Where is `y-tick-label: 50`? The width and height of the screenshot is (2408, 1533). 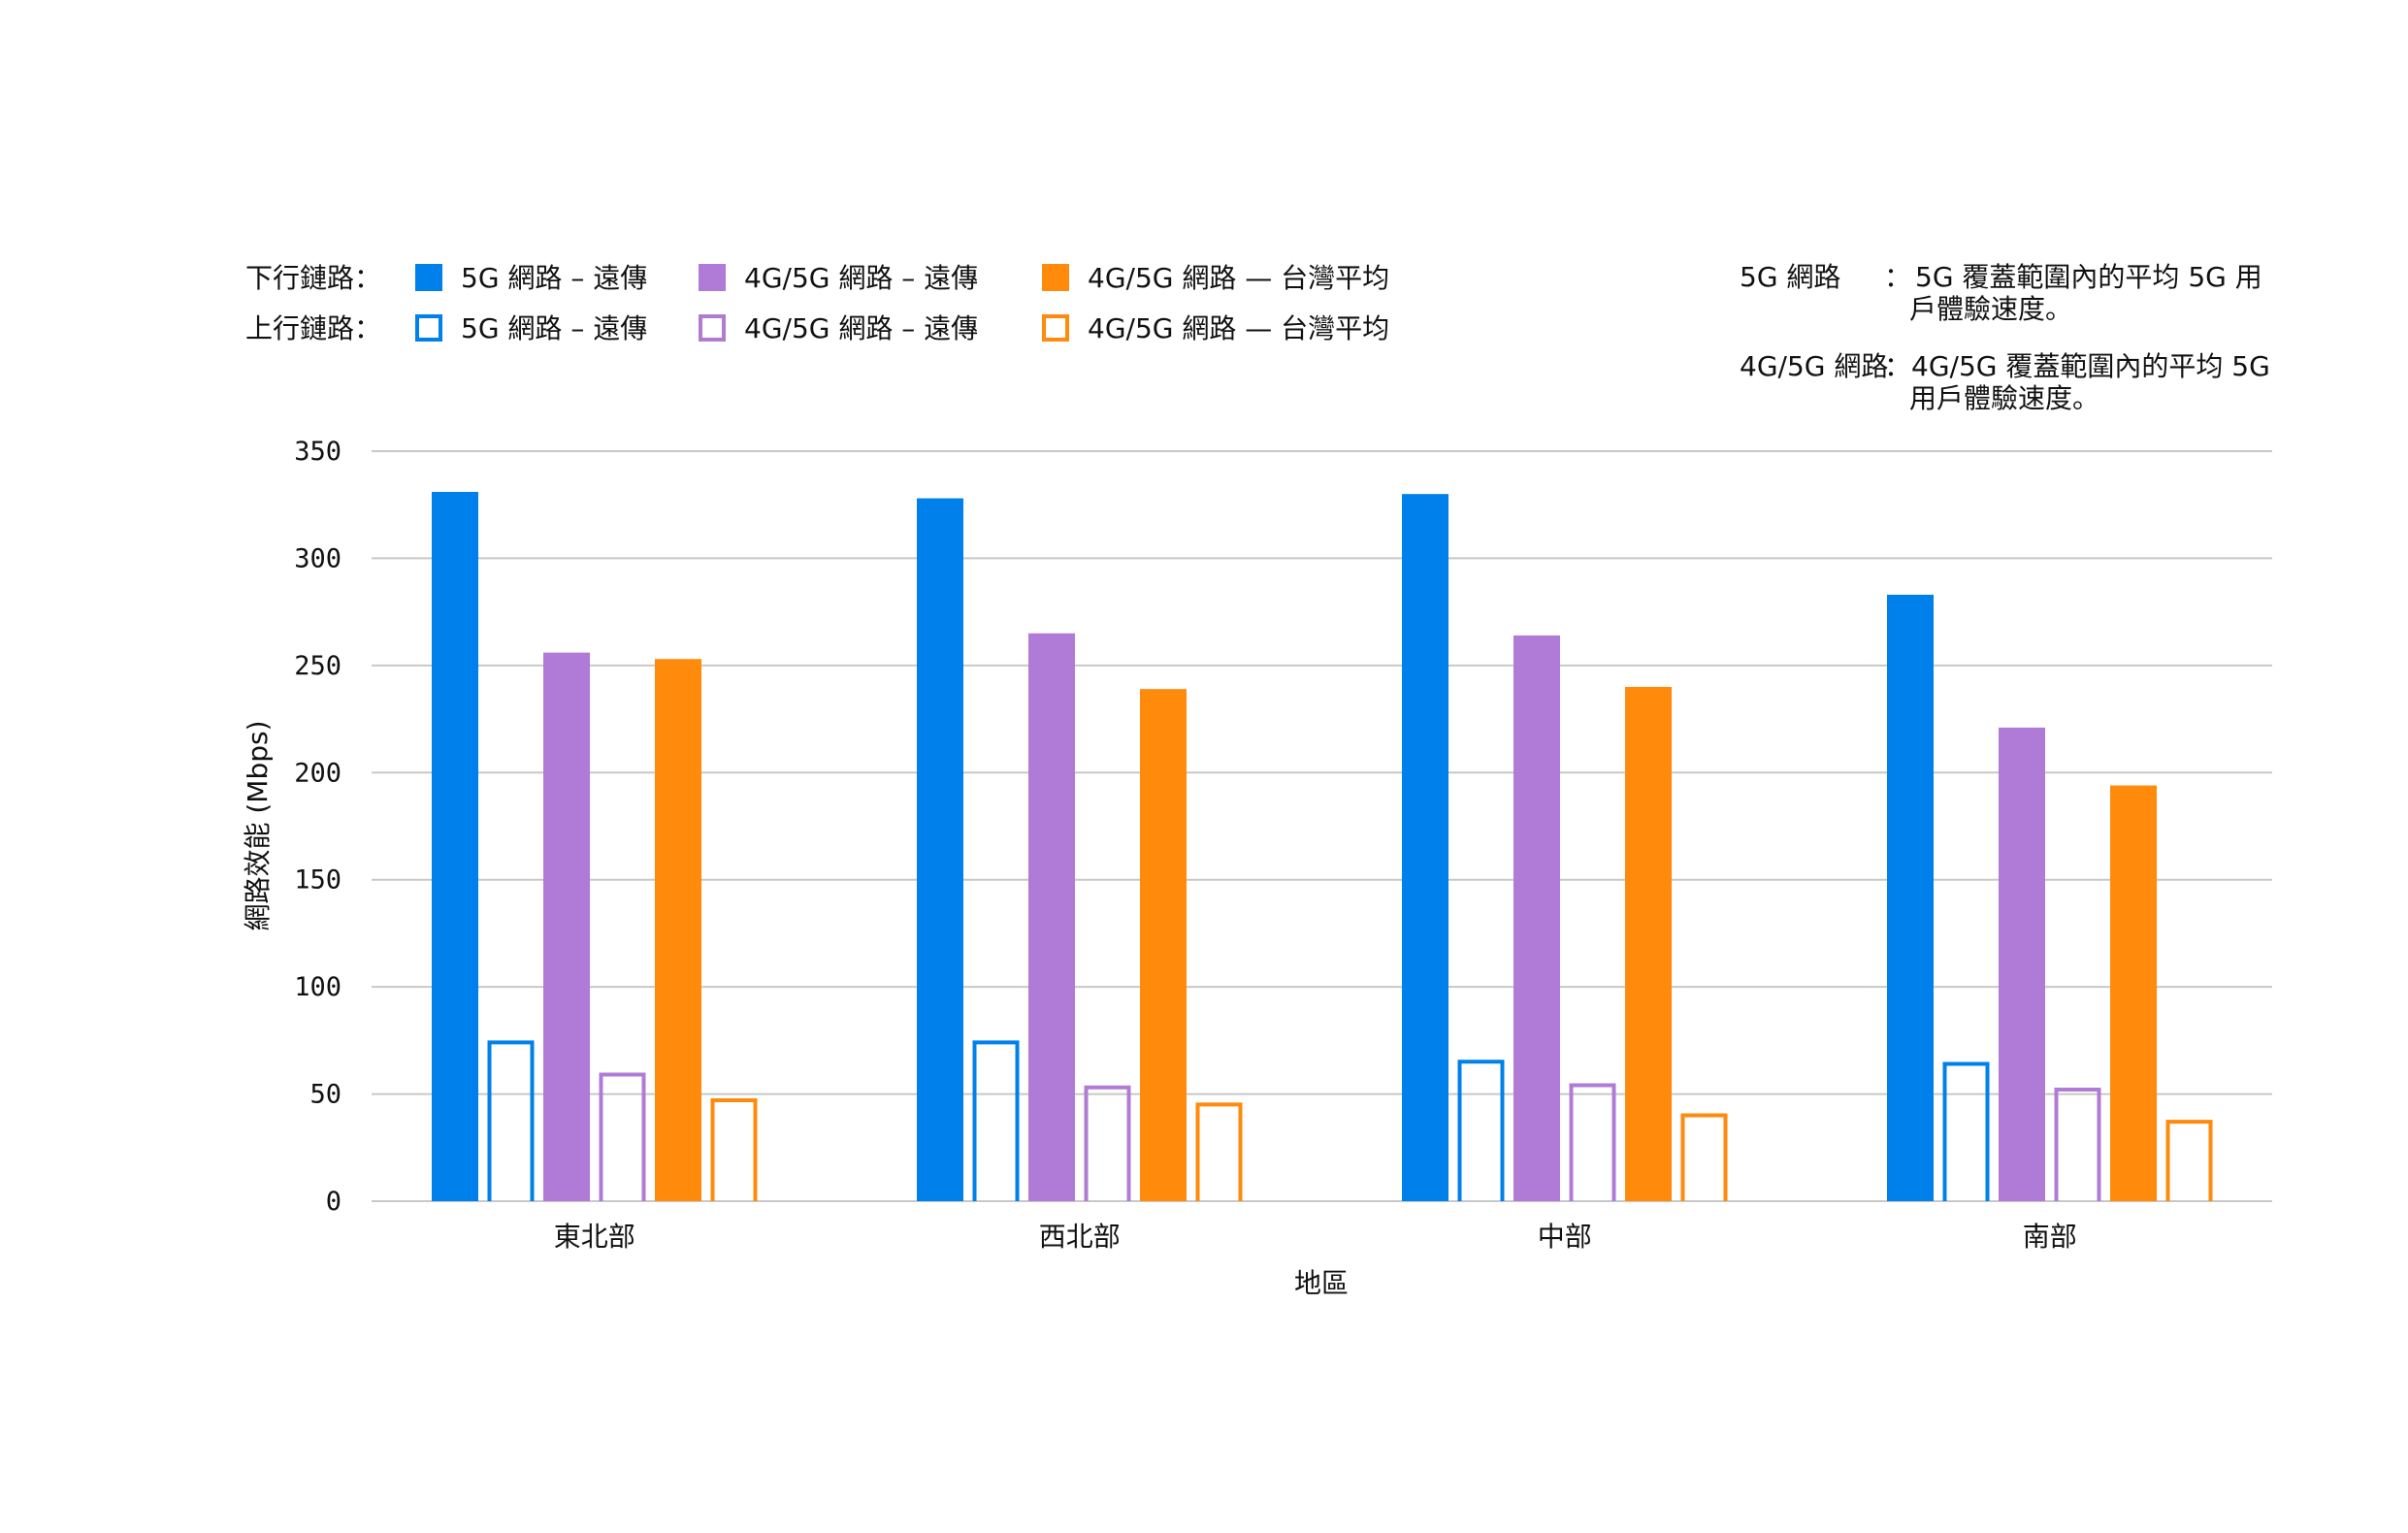
y-tick-label: 50 is located at coordinates (325, 1095).